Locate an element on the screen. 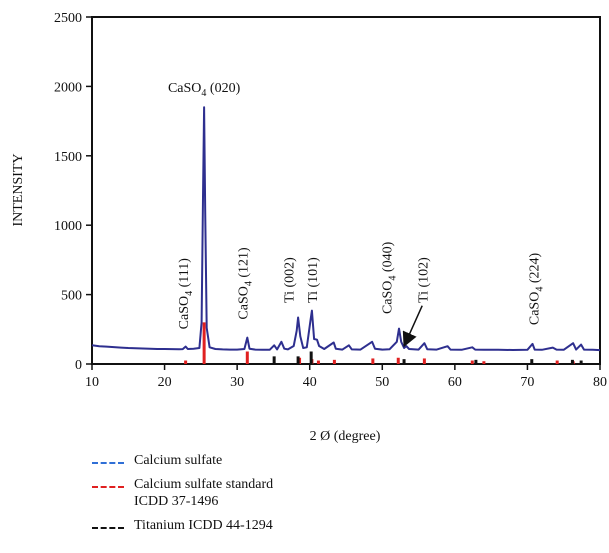 Image resolution: width=609 pixels, height=553 pixels. legend-swatch-blue-dashed is located at coordinates (108, 463).